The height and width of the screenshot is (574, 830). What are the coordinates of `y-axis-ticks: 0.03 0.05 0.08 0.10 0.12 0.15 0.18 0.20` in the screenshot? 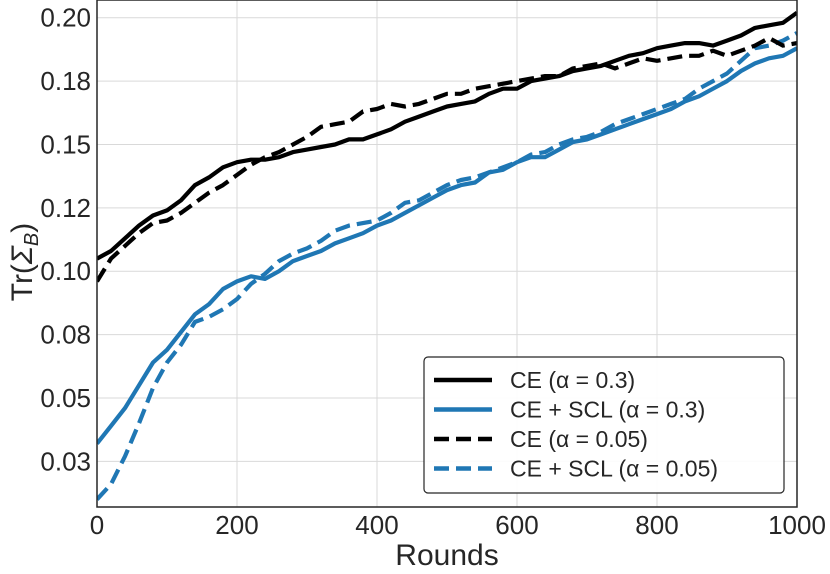 It's located at (65, 240).